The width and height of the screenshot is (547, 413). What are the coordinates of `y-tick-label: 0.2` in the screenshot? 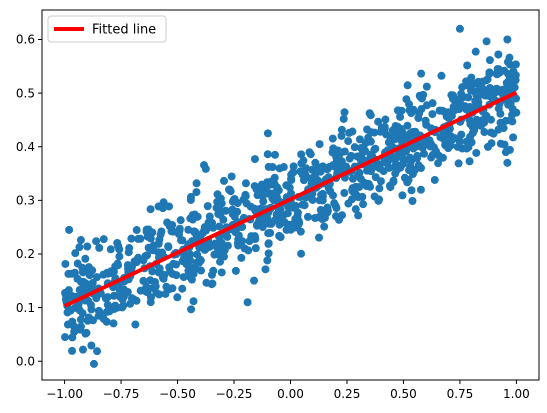 It's located at (25, 254).